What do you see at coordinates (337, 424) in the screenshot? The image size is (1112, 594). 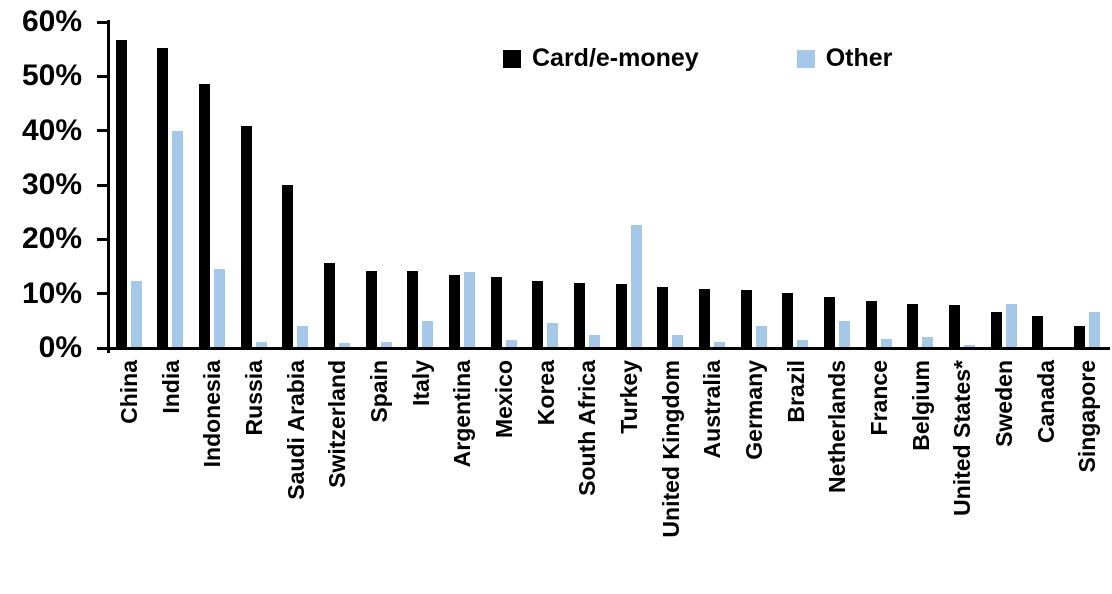 I see `x-axis-label: Switzerland` at bounding box center [337, 424].